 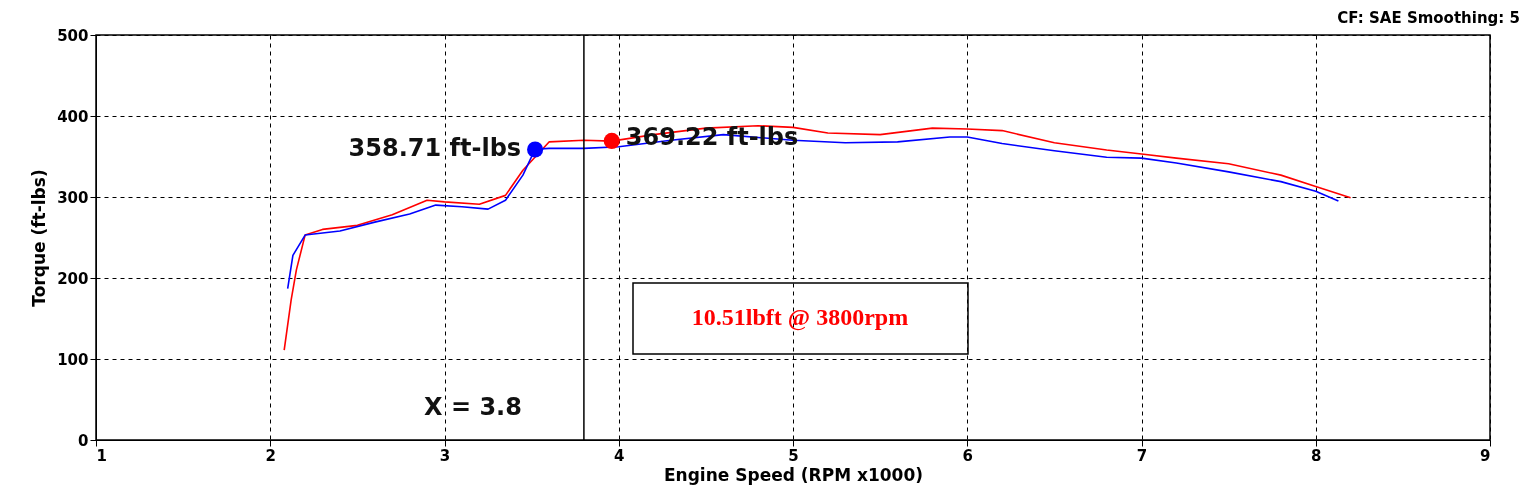 What do you see at coordinates (967, 455) in the screenshot?
I see `x-tick-label: 6` at bounding box center [967, 455].